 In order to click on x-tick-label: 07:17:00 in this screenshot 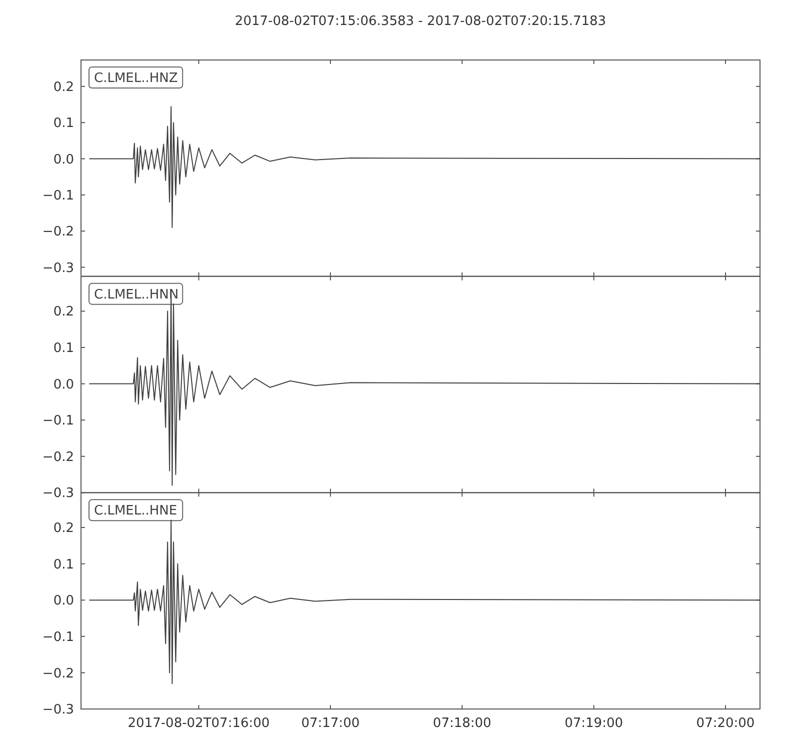, I will do `click(330, 723)`.